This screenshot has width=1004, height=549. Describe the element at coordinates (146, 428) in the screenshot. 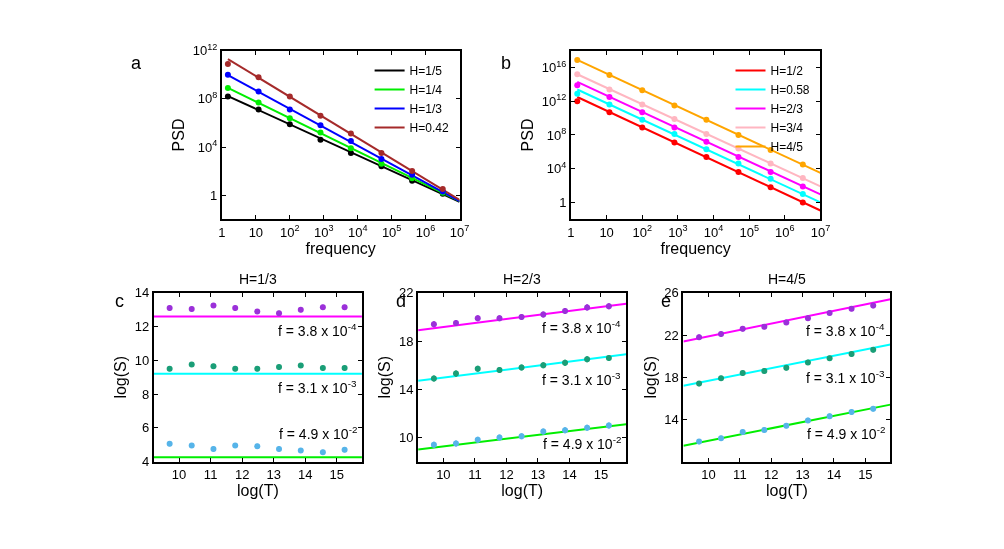

I see `y-tick-label: 6` at that location.